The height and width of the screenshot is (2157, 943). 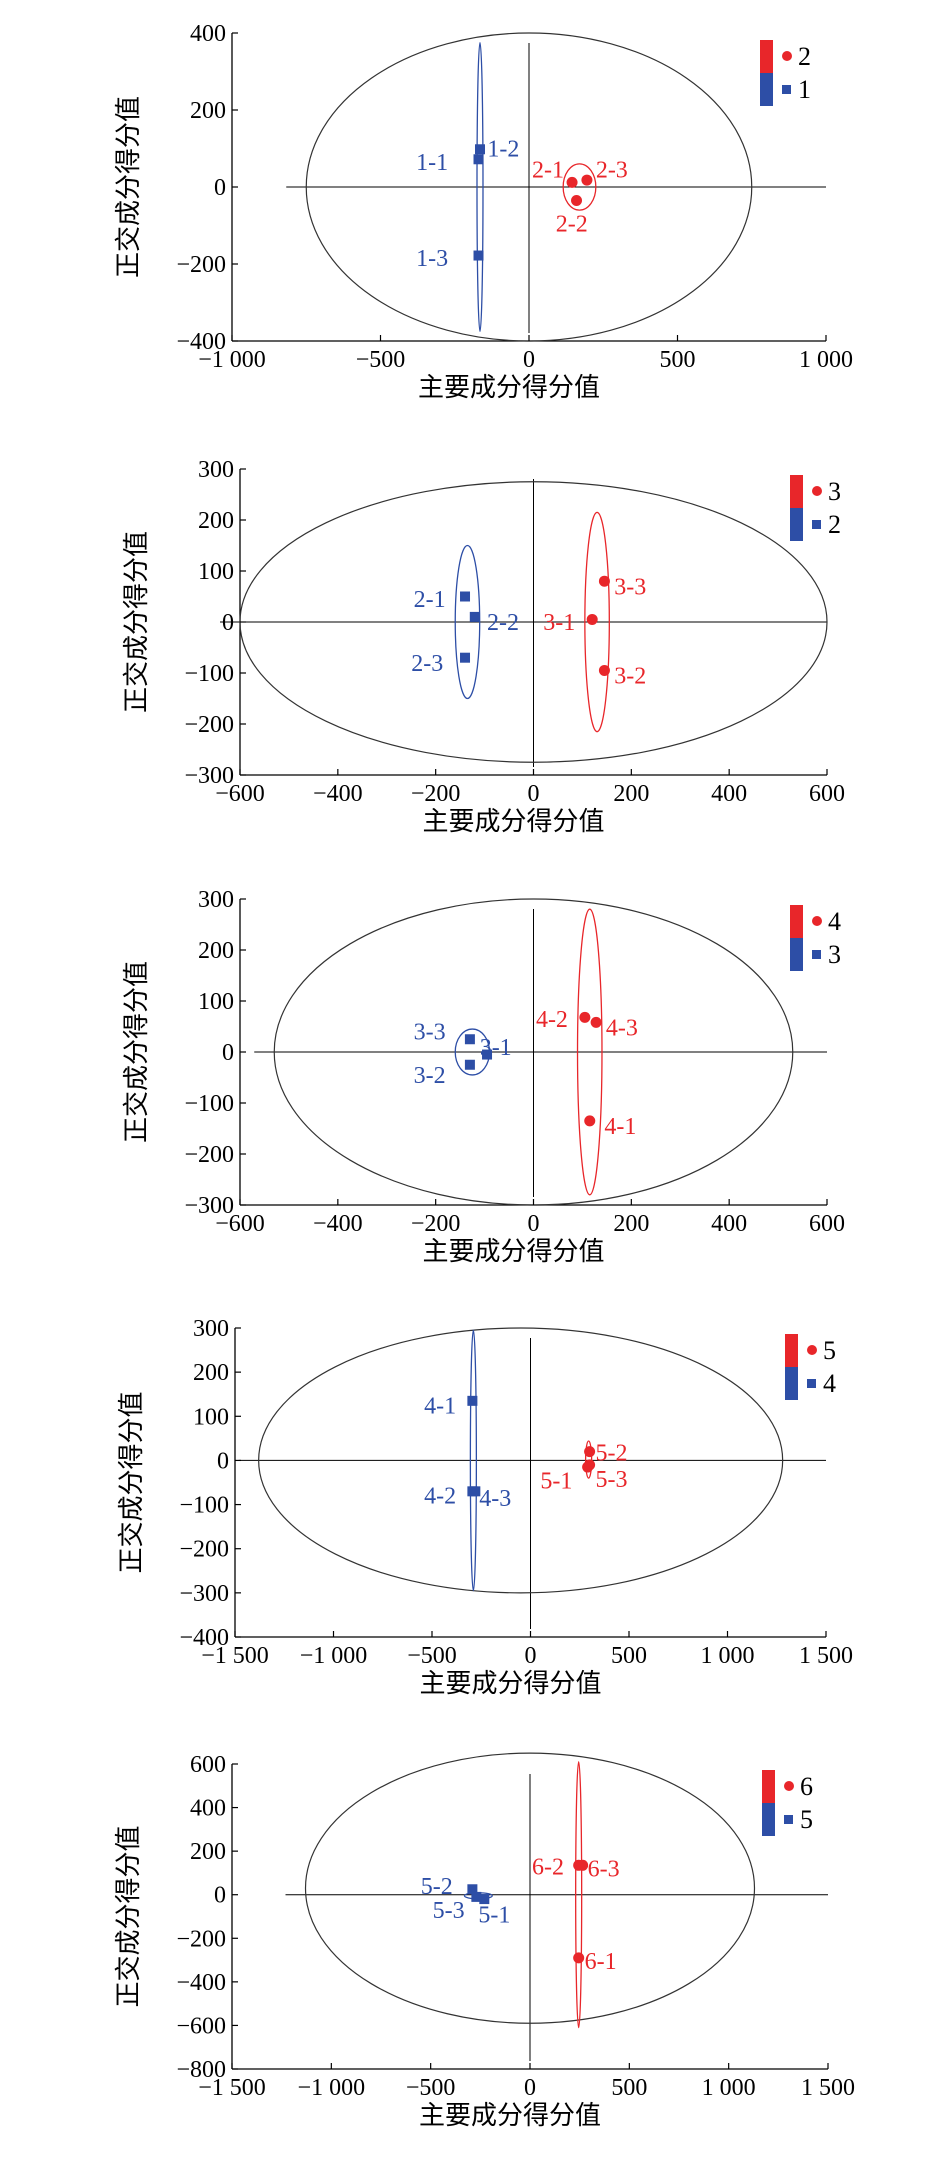 I want to click on x-tick-label: 200, so click(x=631, y=794).